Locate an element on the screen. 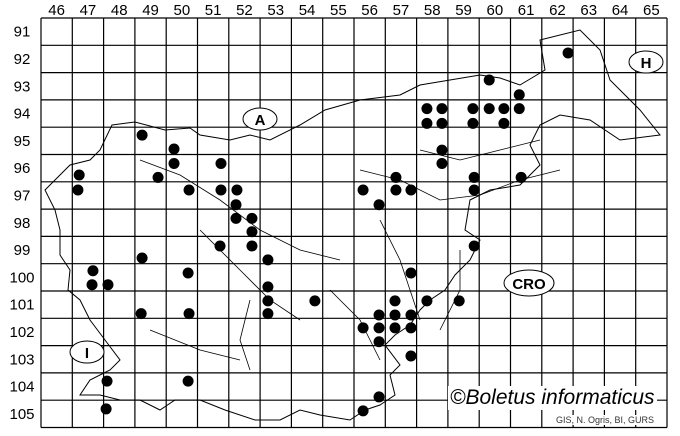 The image size is (680, 436). credit-text: GIS, N. Ogris, BI, GURS is located at coordinates (605, 420).